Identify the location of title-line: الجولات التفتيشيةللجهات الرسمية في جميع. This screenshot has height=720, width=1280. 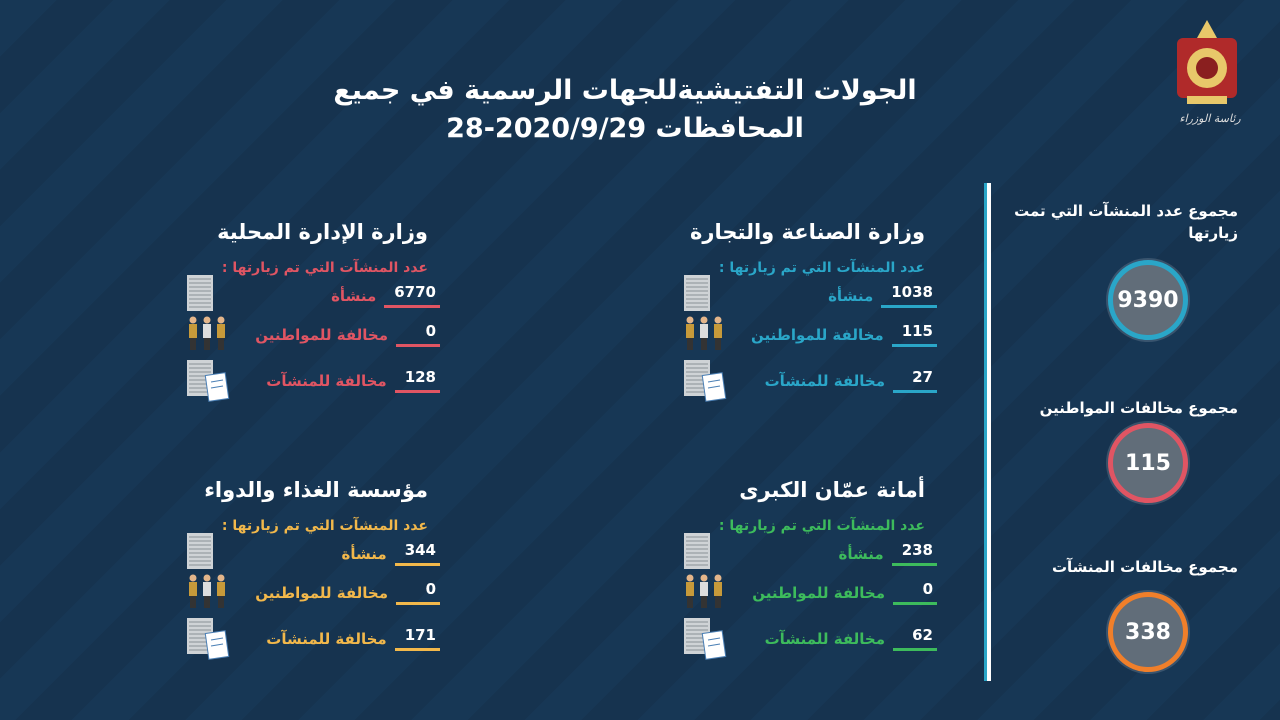
(625, 90).